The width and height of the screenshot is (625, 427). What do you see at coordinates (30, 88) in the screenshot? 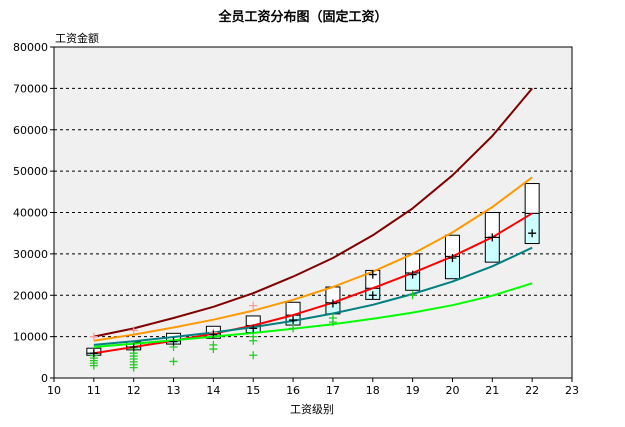
I see `y-tick-label: 70000` at bounding box center [30, 88].